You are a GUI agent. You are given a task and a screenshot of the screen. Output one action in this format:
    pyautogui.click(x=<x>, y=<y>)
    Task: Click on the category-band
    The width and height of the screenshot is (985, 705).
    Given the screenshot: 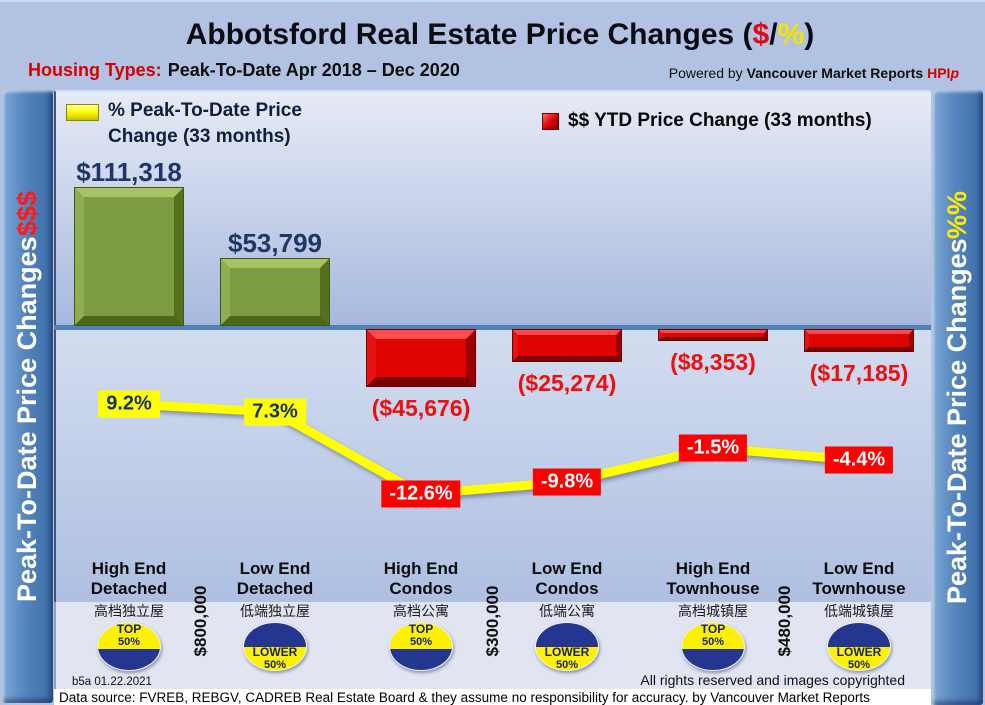 What is the action you would take?
    pyautogui.click(x=492, y=645)
    